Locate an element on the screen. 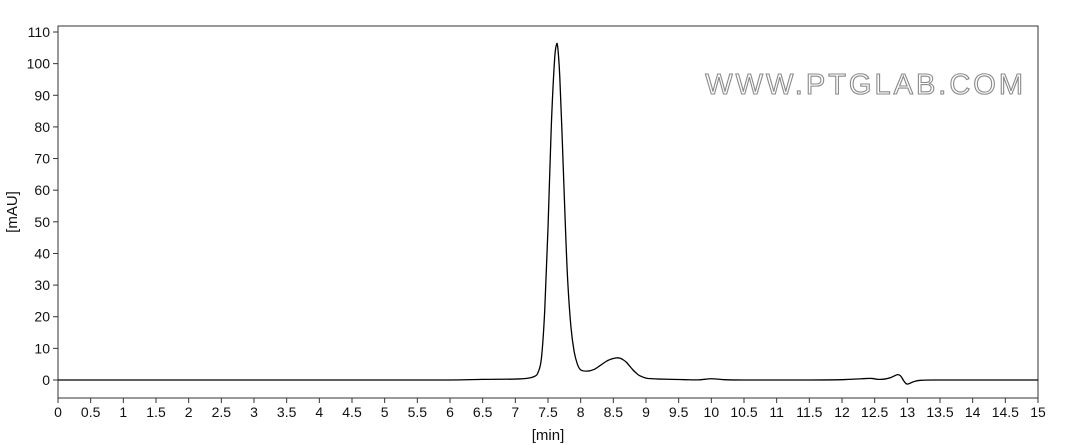 The height and width of the screenshot is (445, 1068). watermark-text: WWW.PTGLAB.COM is located at coordinates (865, 85).